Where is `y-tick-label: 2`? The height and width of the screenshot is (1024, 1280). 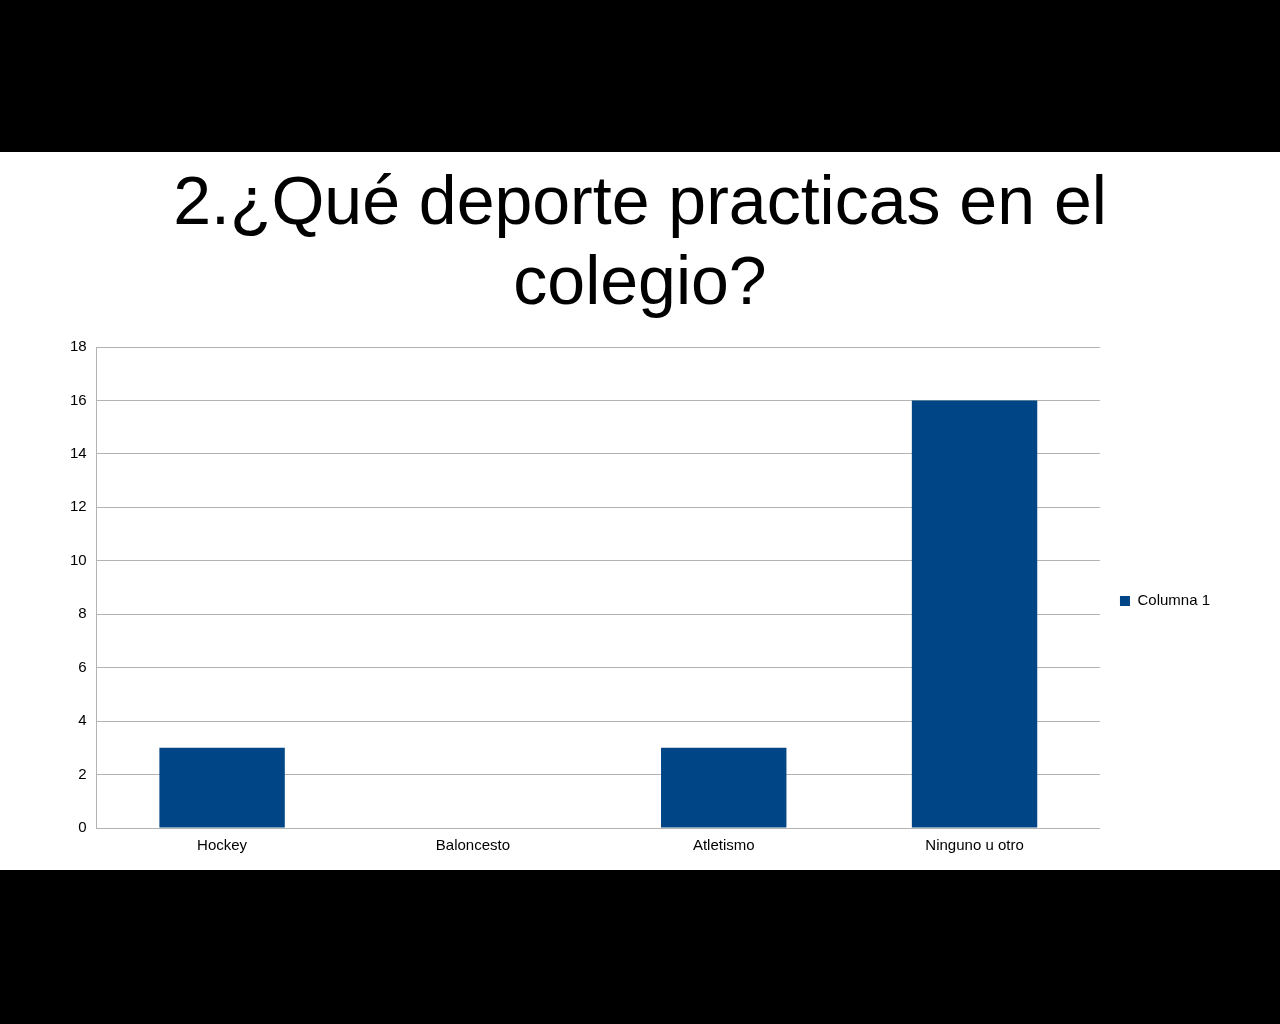 y-tick-label: 2 is located at coordinates (82, 773).